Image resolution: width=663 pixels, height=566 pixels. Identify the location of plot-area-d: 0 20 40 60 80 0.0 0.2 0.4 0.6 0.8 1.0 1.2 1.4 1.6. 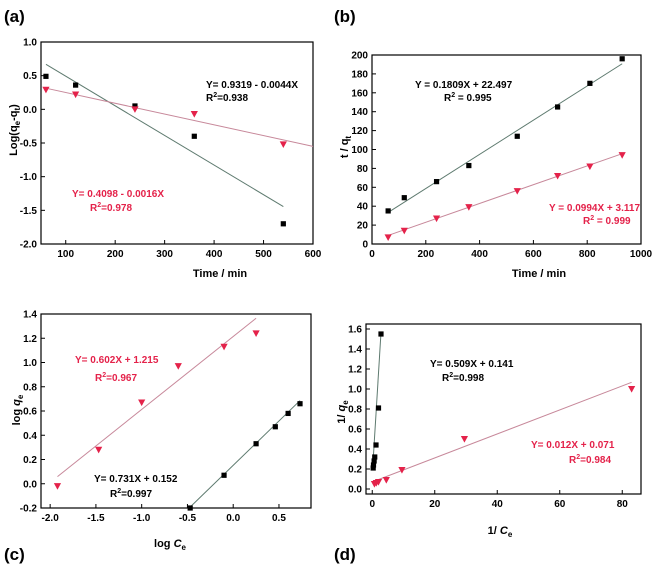
(495, 416).